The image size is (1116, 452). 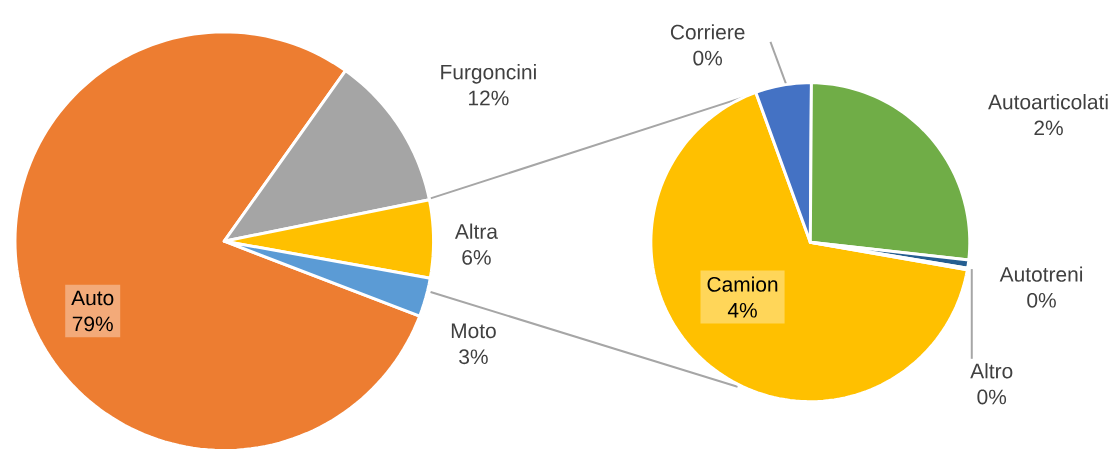 What do you see at coordinates (742, 284) in the screenshot?
I see `slice-label: Camion` at bounding box center [742, 284].